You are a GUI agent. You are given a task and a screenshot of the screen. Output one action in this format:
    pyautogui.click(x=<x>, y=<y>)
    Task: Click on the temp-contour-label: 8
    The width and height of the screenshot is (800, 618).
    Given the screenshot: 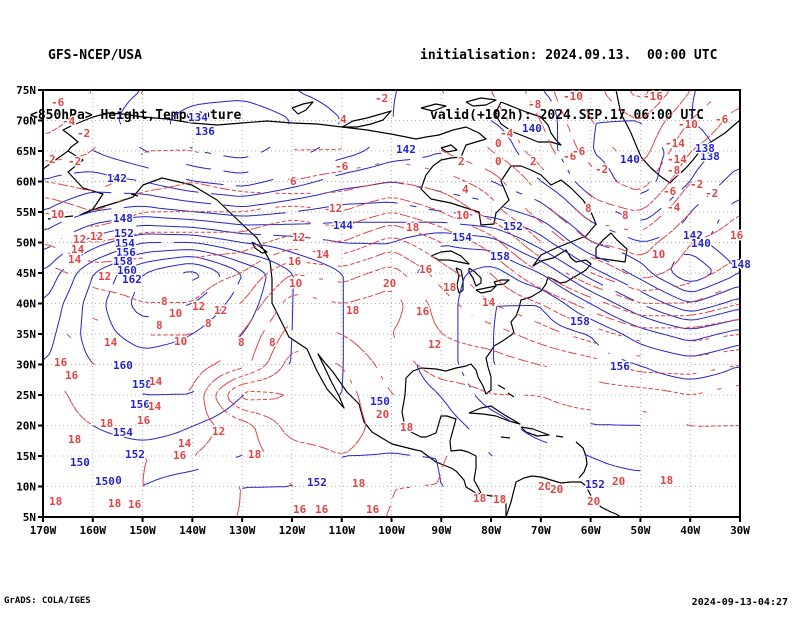 What is the action you would take?
    pyautogui.click(x=164, y=301)
    